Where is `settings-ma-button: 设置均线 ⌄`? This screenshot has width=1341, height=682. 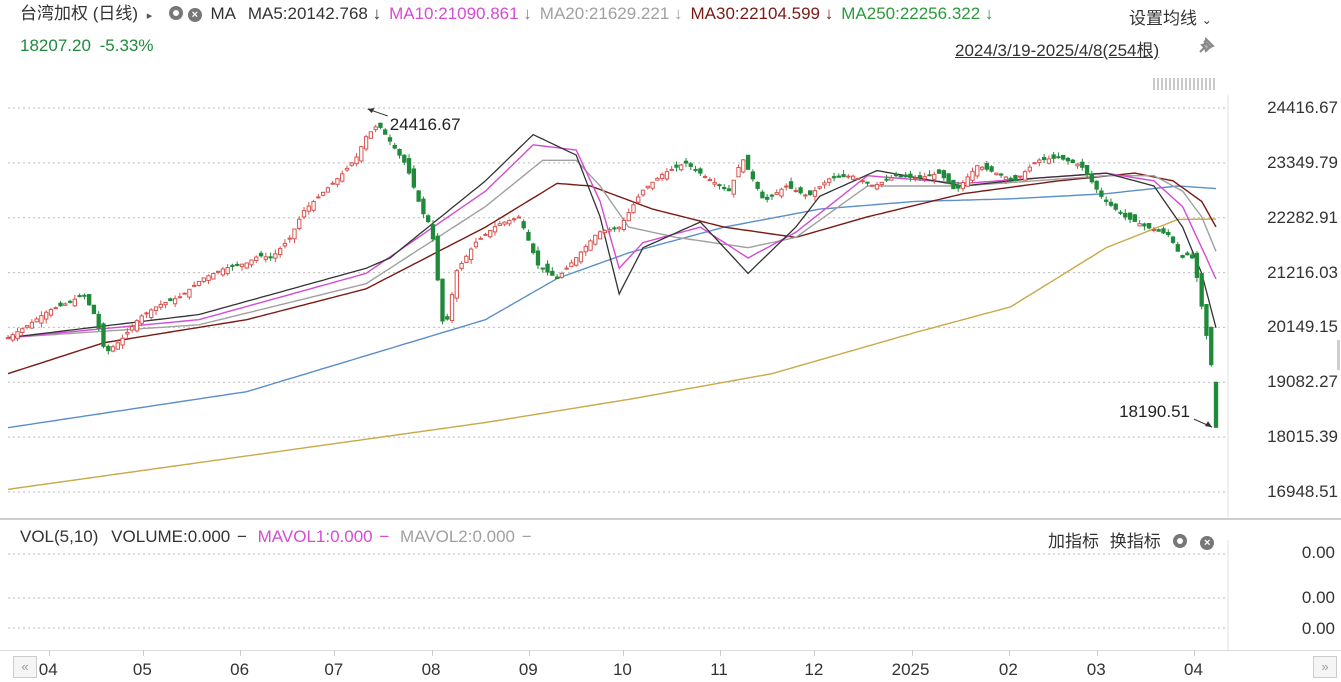 settings-ma-button: 设置均线 ⌄ is located at coordinates (1170, 16).